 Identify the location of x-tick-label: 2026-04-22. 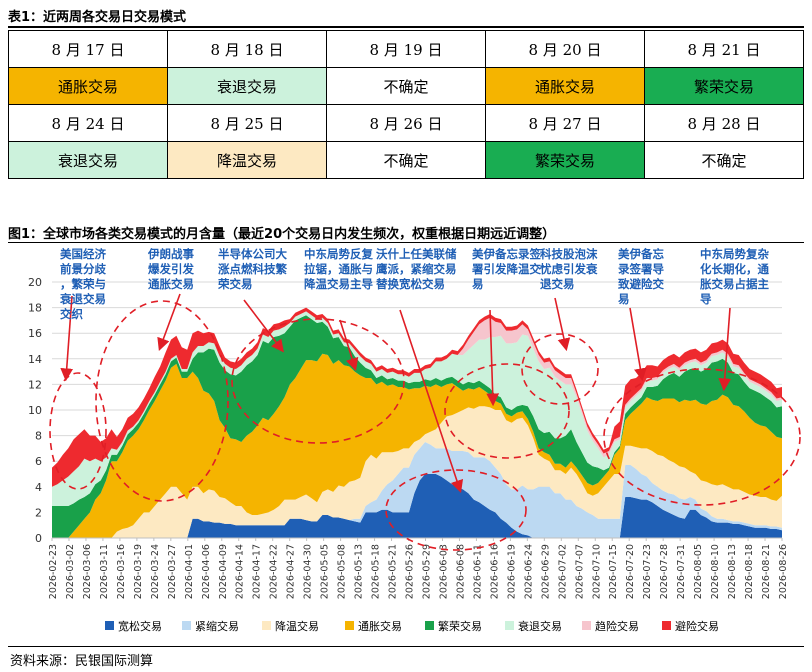
(274, 571).